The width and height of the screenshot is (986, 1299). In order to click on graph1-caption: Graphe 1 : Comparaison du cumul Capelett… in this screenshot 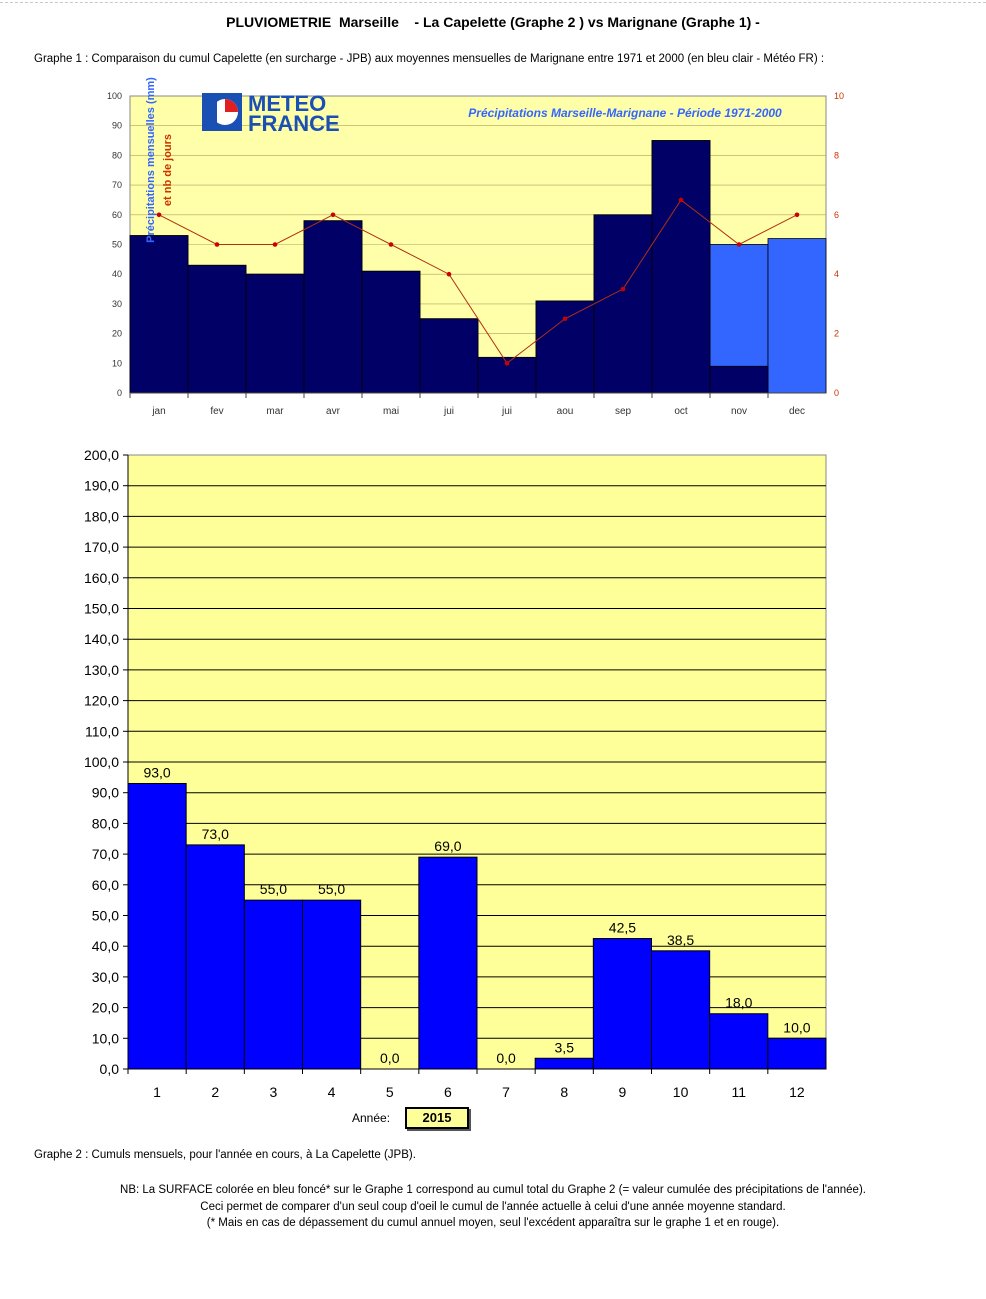, I will do `click(429, 59)`.